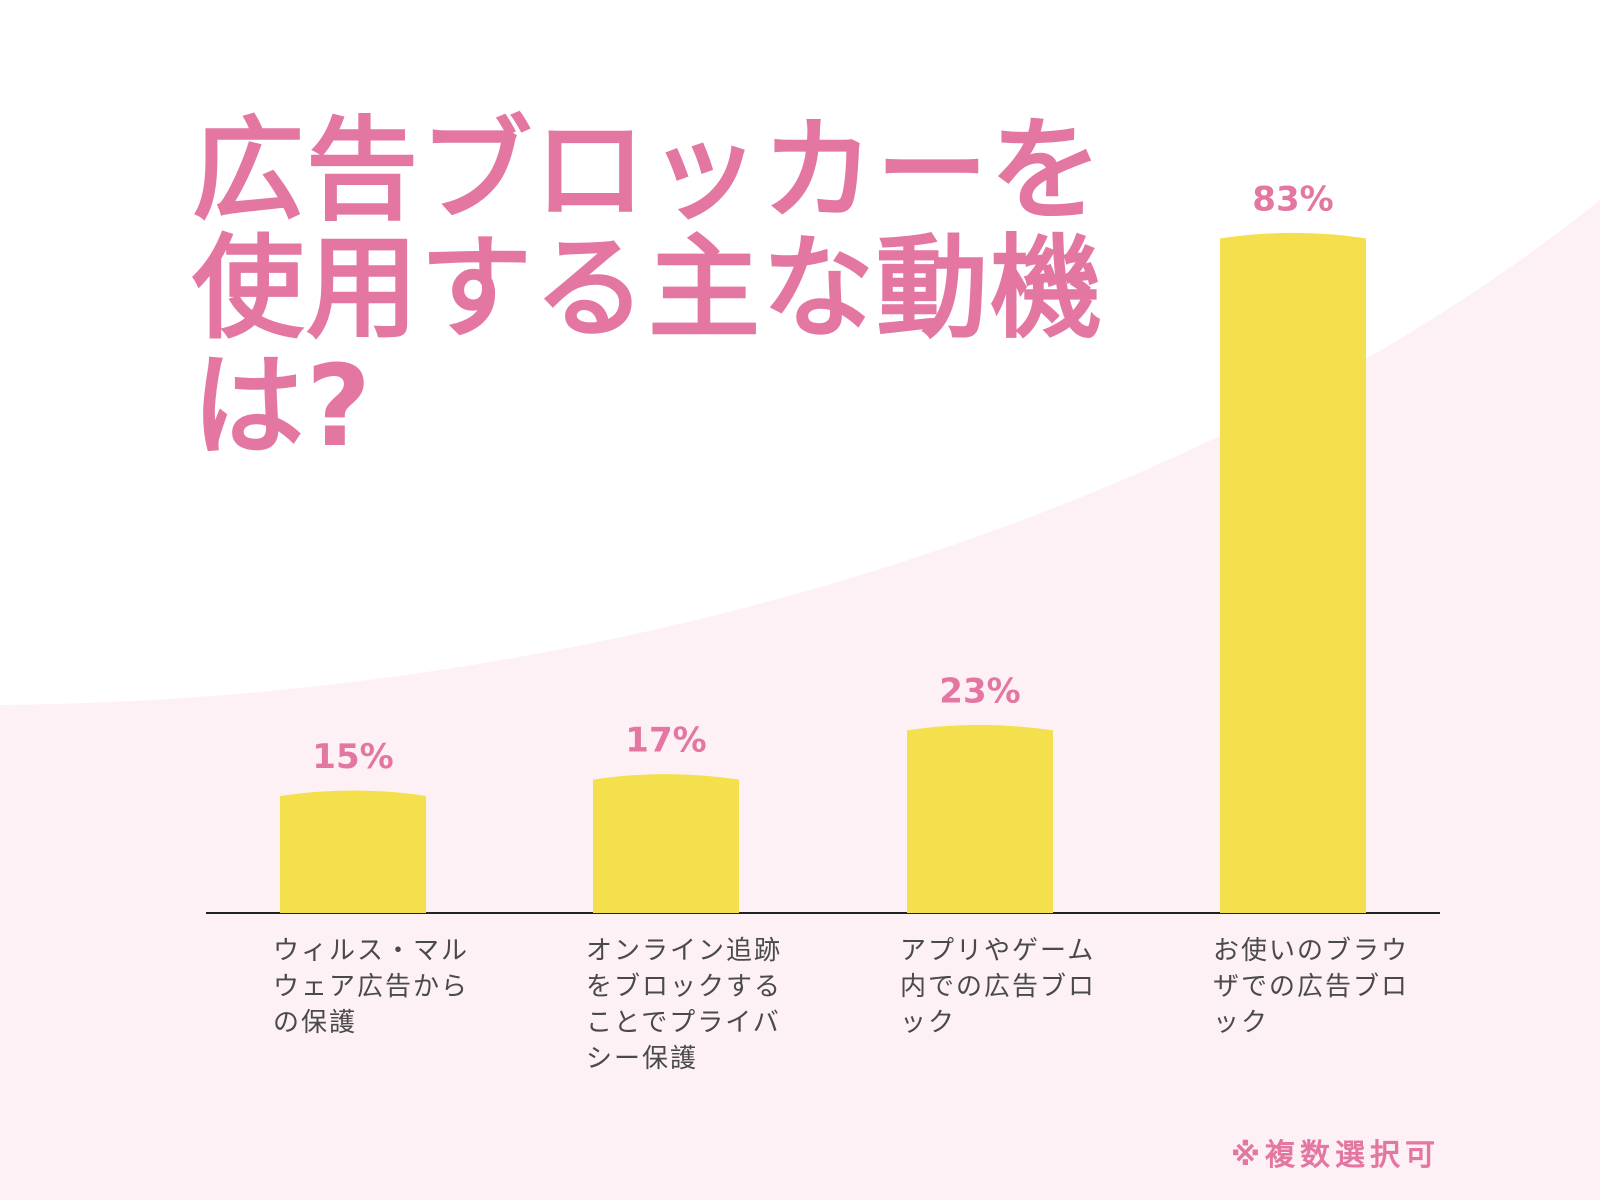 The width and height of the screenshot is (1600, 1200). What do you see at coordinates (1311, 987) in the screenshot?
I see `category-label-4: お使いのブラウザでの広告ブロック` at bounding box center [1311, 987].